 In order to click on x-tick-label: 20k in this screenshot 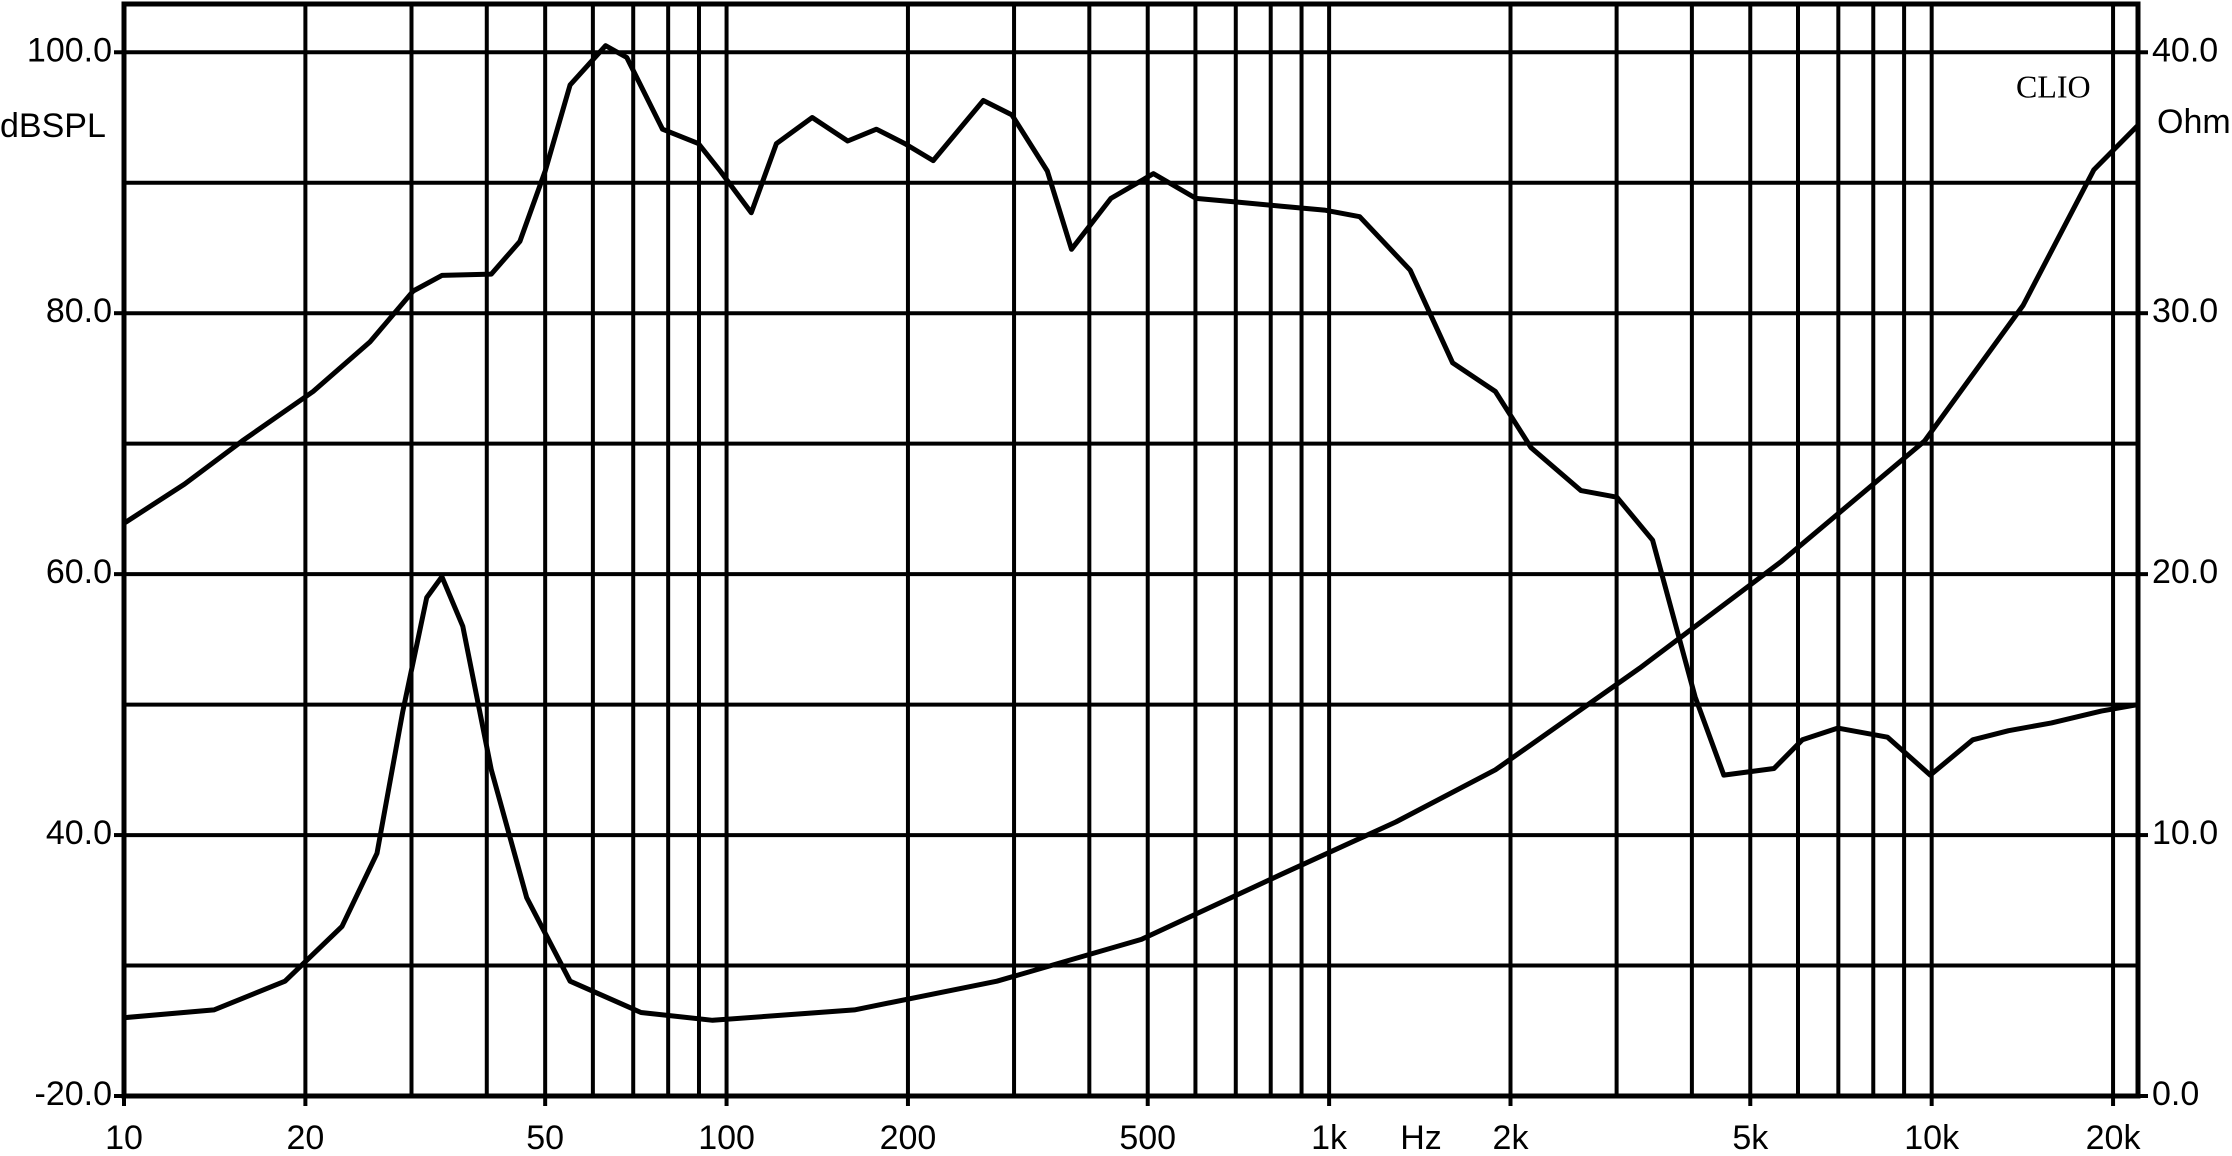, I will do `click(2114, 1137)`.